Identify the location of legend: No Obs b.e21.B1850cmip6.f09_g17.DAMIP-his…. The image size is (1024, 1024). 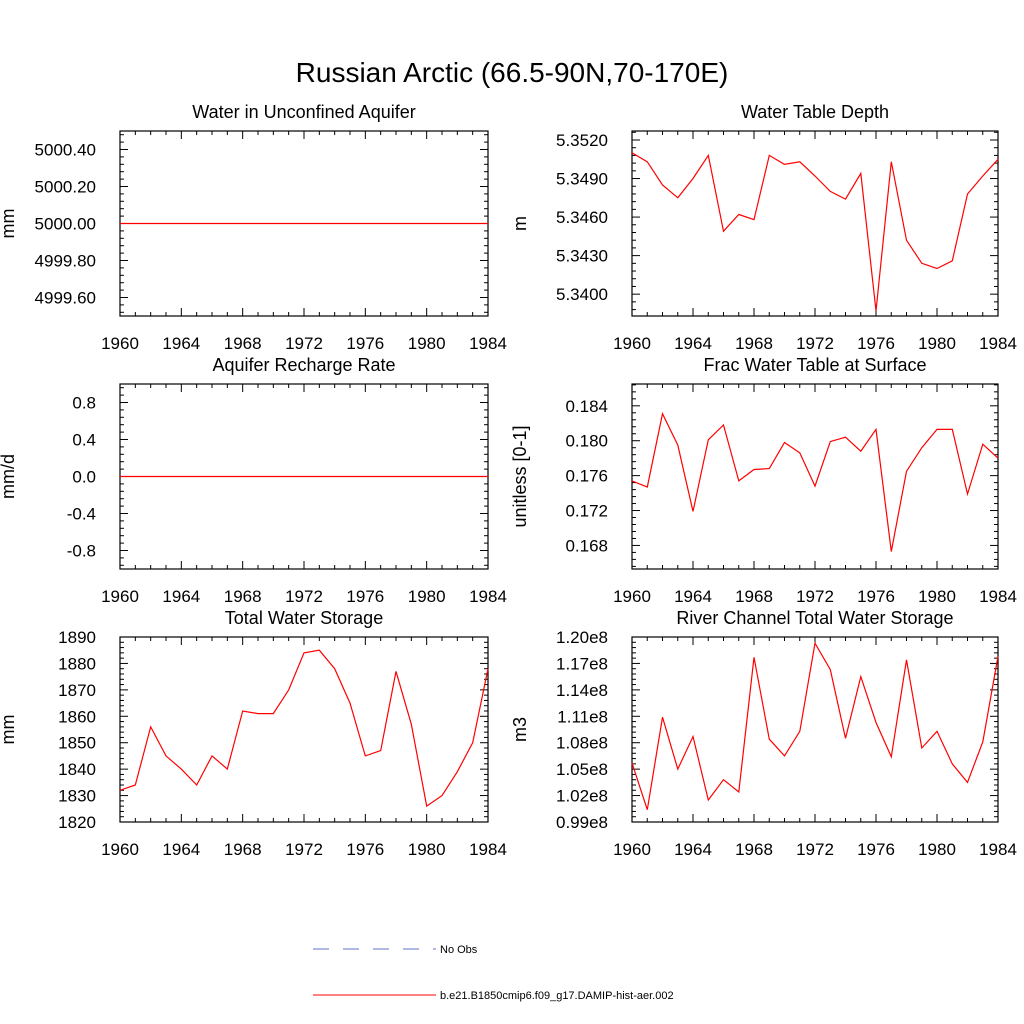
(493, 973).